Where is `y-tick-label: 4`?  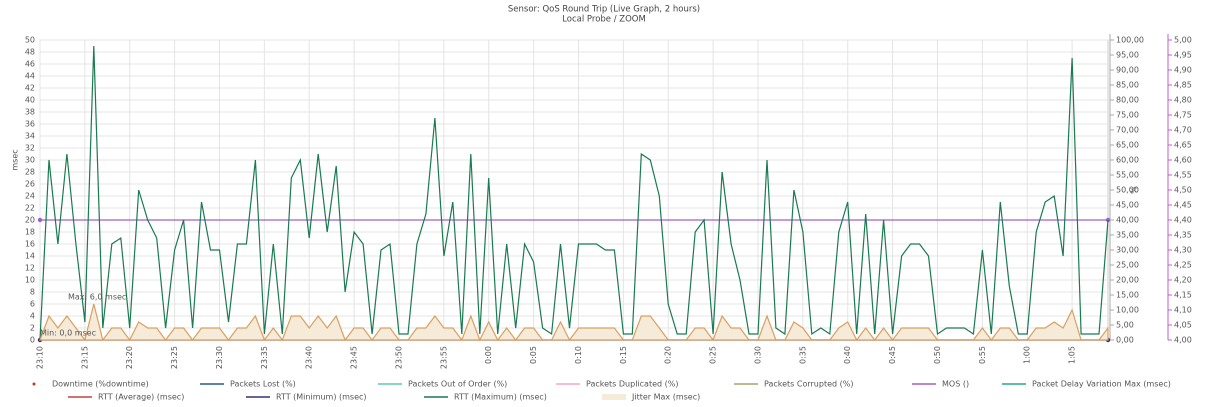 y-tick-label: 4 is located at coordinates (32, 316).